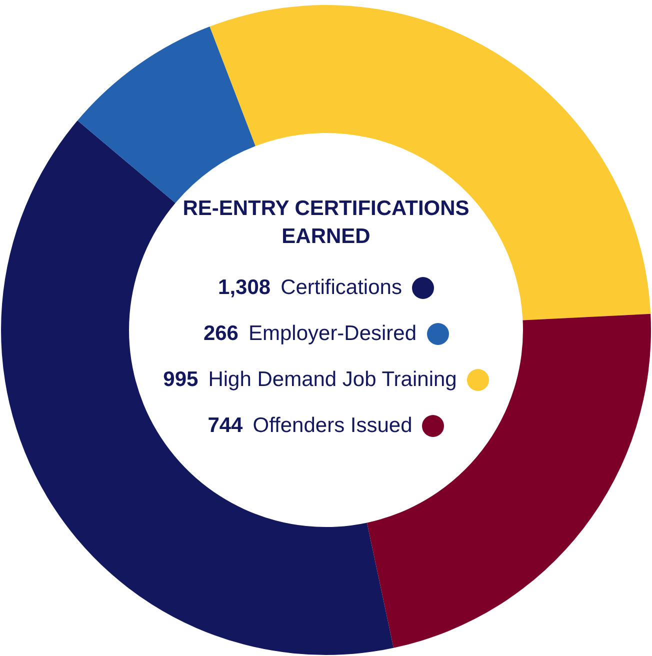  I want to click on data-label: 266, so click(220, 334).